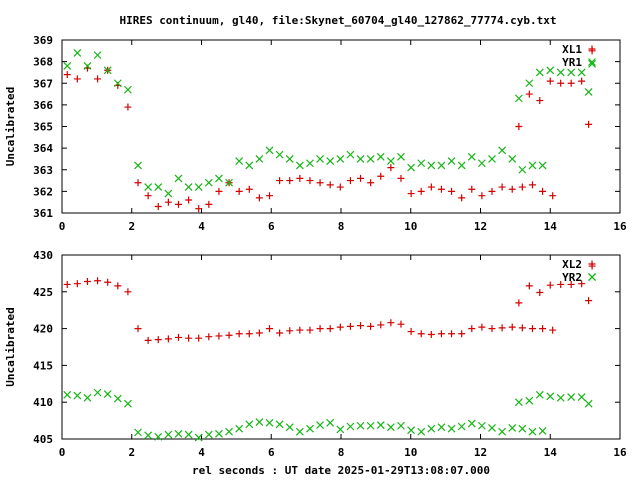  What do you see at coordinates (10, 126) in the screenshot?
I see `top-y-axis-label: Uncalibrated` at bounding box center [10, 126].